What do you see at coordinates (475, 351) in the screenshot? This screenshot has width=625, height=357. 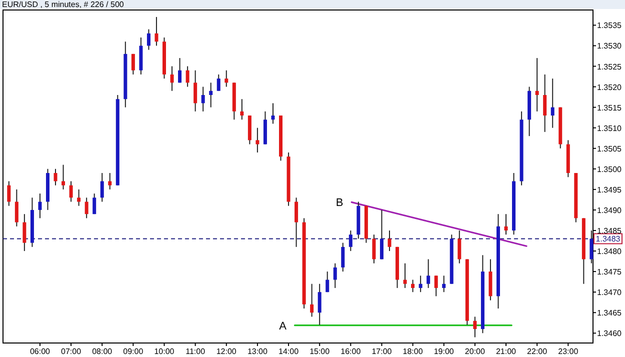 I see `x-tick-label: 20:00` at bounding box center [475, 351].